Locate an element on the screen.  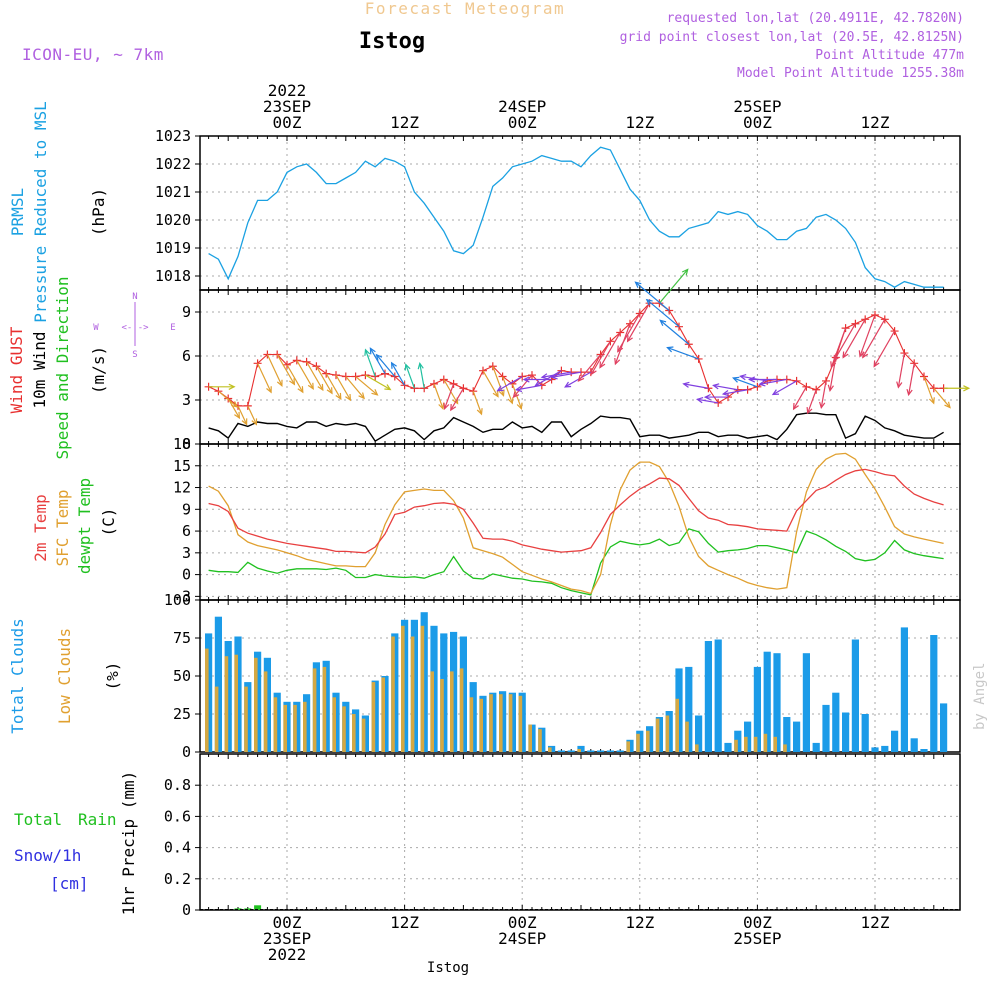
model-altitude: Model Point Altitude 1255.38m is located at coordinates (850, 73).